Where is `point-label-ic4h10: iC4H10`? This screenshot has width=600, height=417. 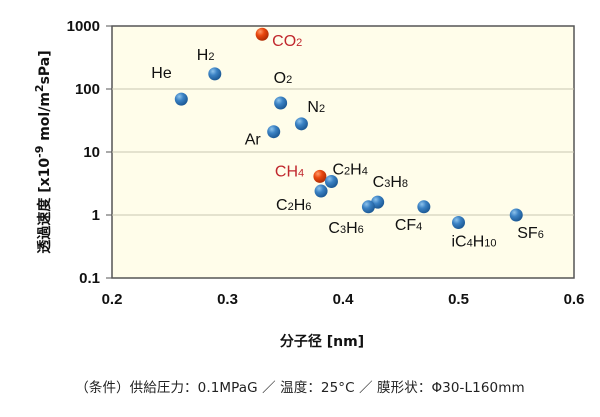
point-label-ic4h10: iC4H10 is located at coordinates (474, 242).